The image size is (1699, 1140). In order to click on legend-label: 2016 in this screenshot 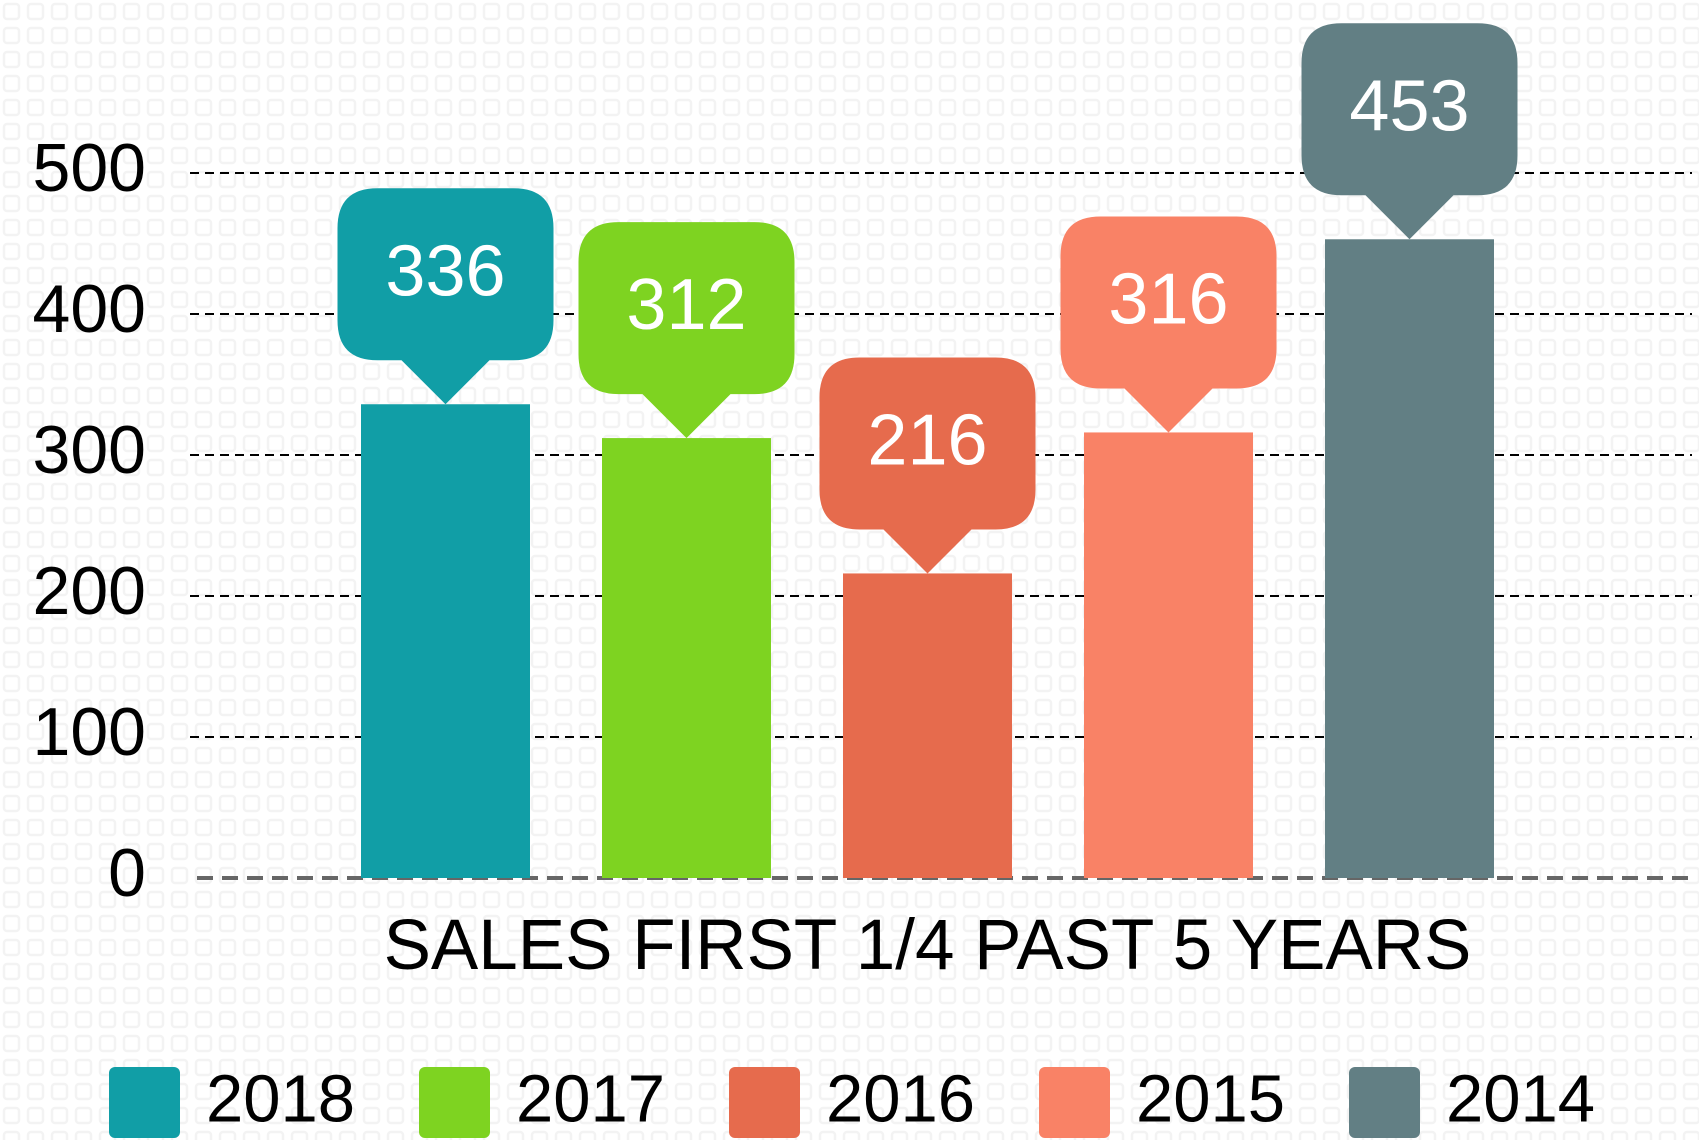, I will do `click(900, 1099)`.